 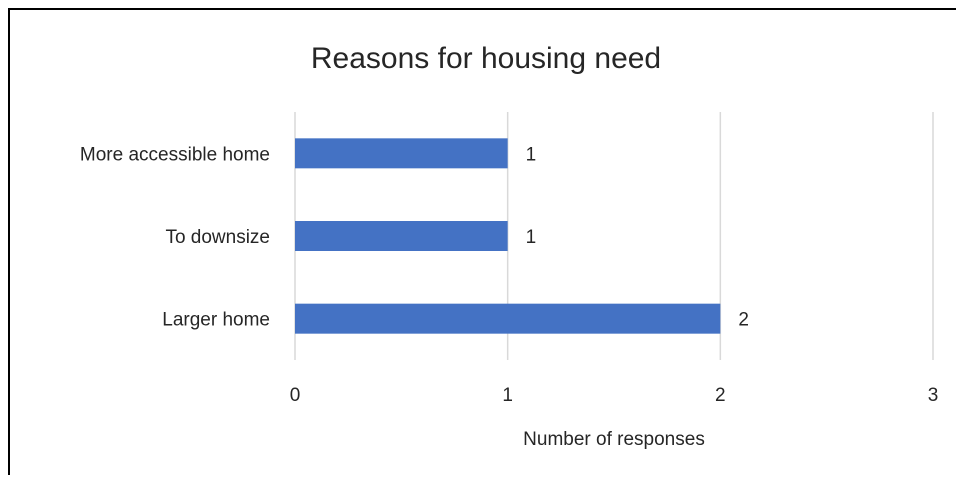 What do you see at coordinates (743, 320) in the screenshot?
I see `data-label-2: 2` at bounding box center [743, 320].